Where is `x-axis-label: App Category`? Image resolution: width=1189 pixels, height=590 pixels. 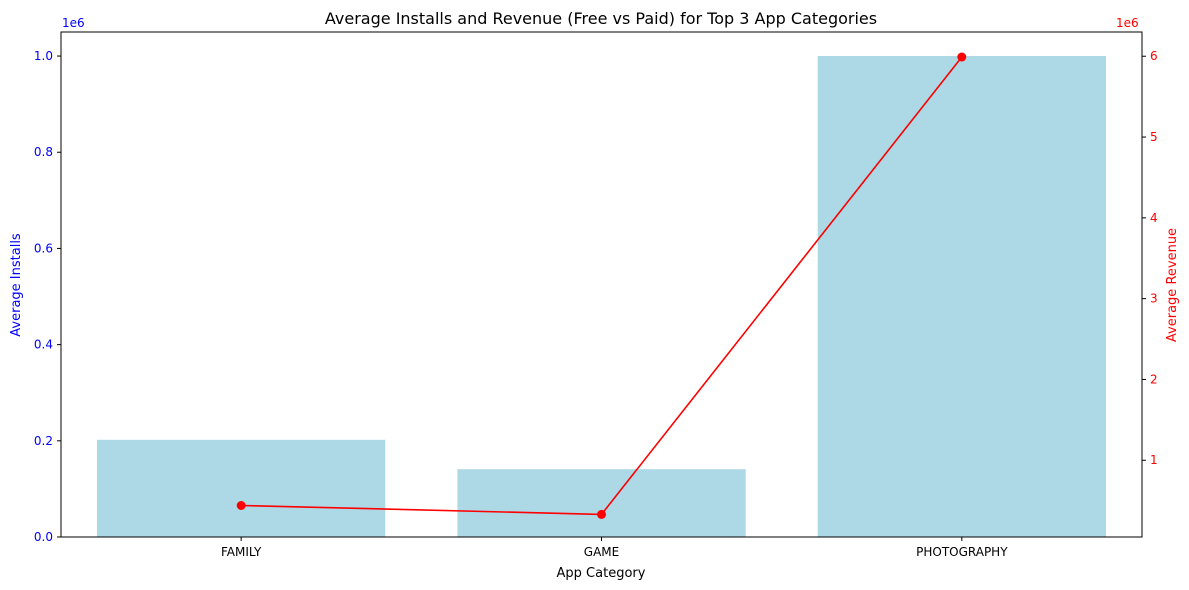 x-axis-label: App Category is located at coordinates (601, 573).